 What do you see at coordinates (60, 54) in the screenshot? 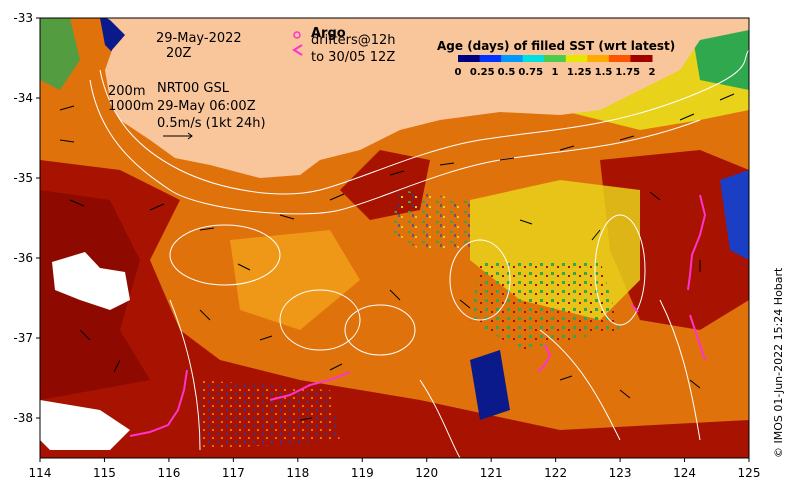
I see `green-patch-nw` at bounding box center [60, 54].